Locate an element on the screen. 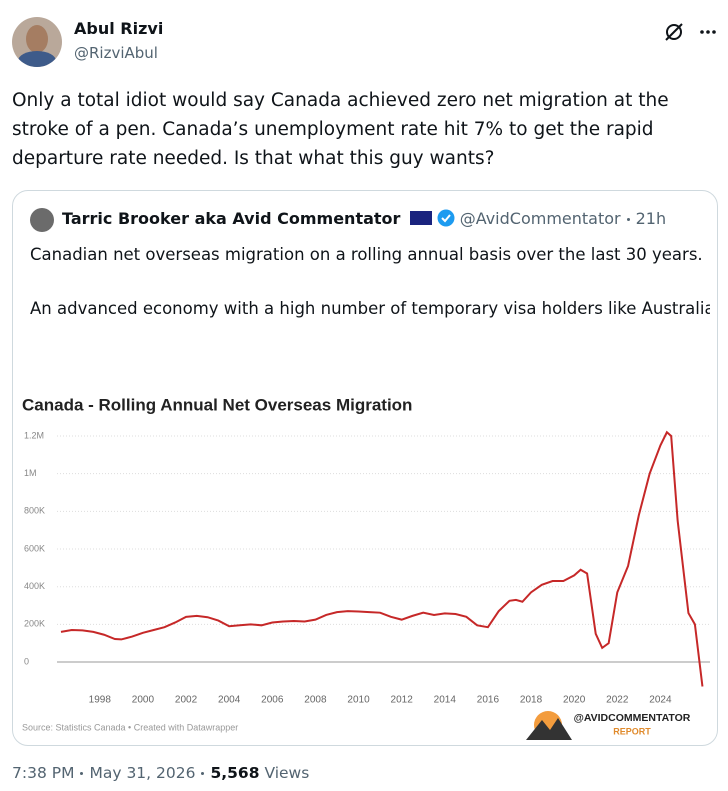 This screenshot has width=728, height=791. x-tick-label: 2022 is located at coordinates (617, 699).